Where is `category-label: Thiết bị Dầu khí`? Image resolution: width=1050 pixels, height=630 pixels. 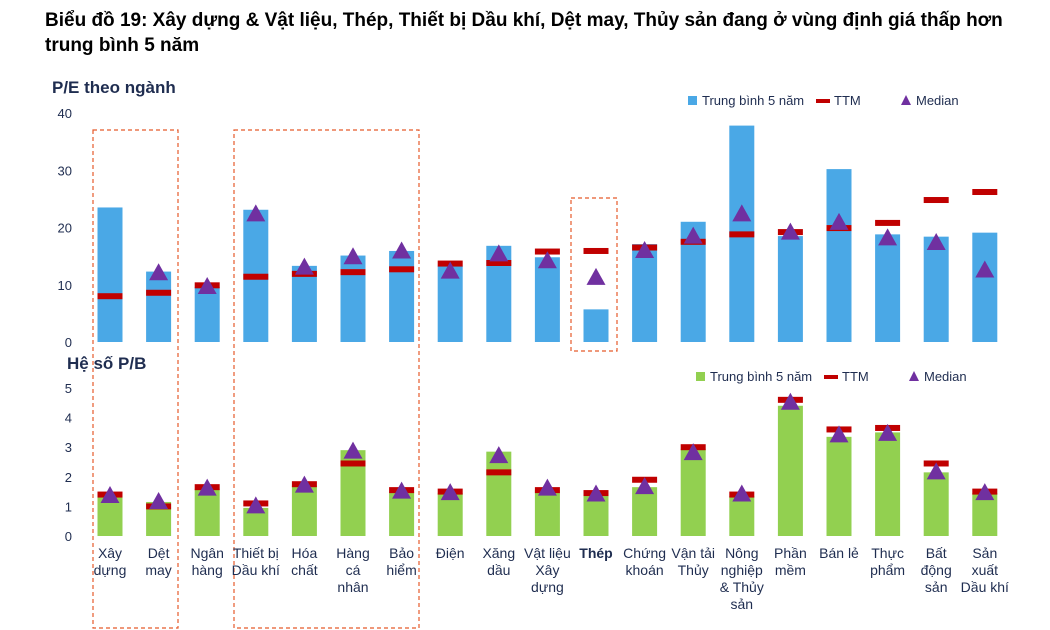 category-label: Thiết bị Dầu khí is located at coordinates (256, 561).